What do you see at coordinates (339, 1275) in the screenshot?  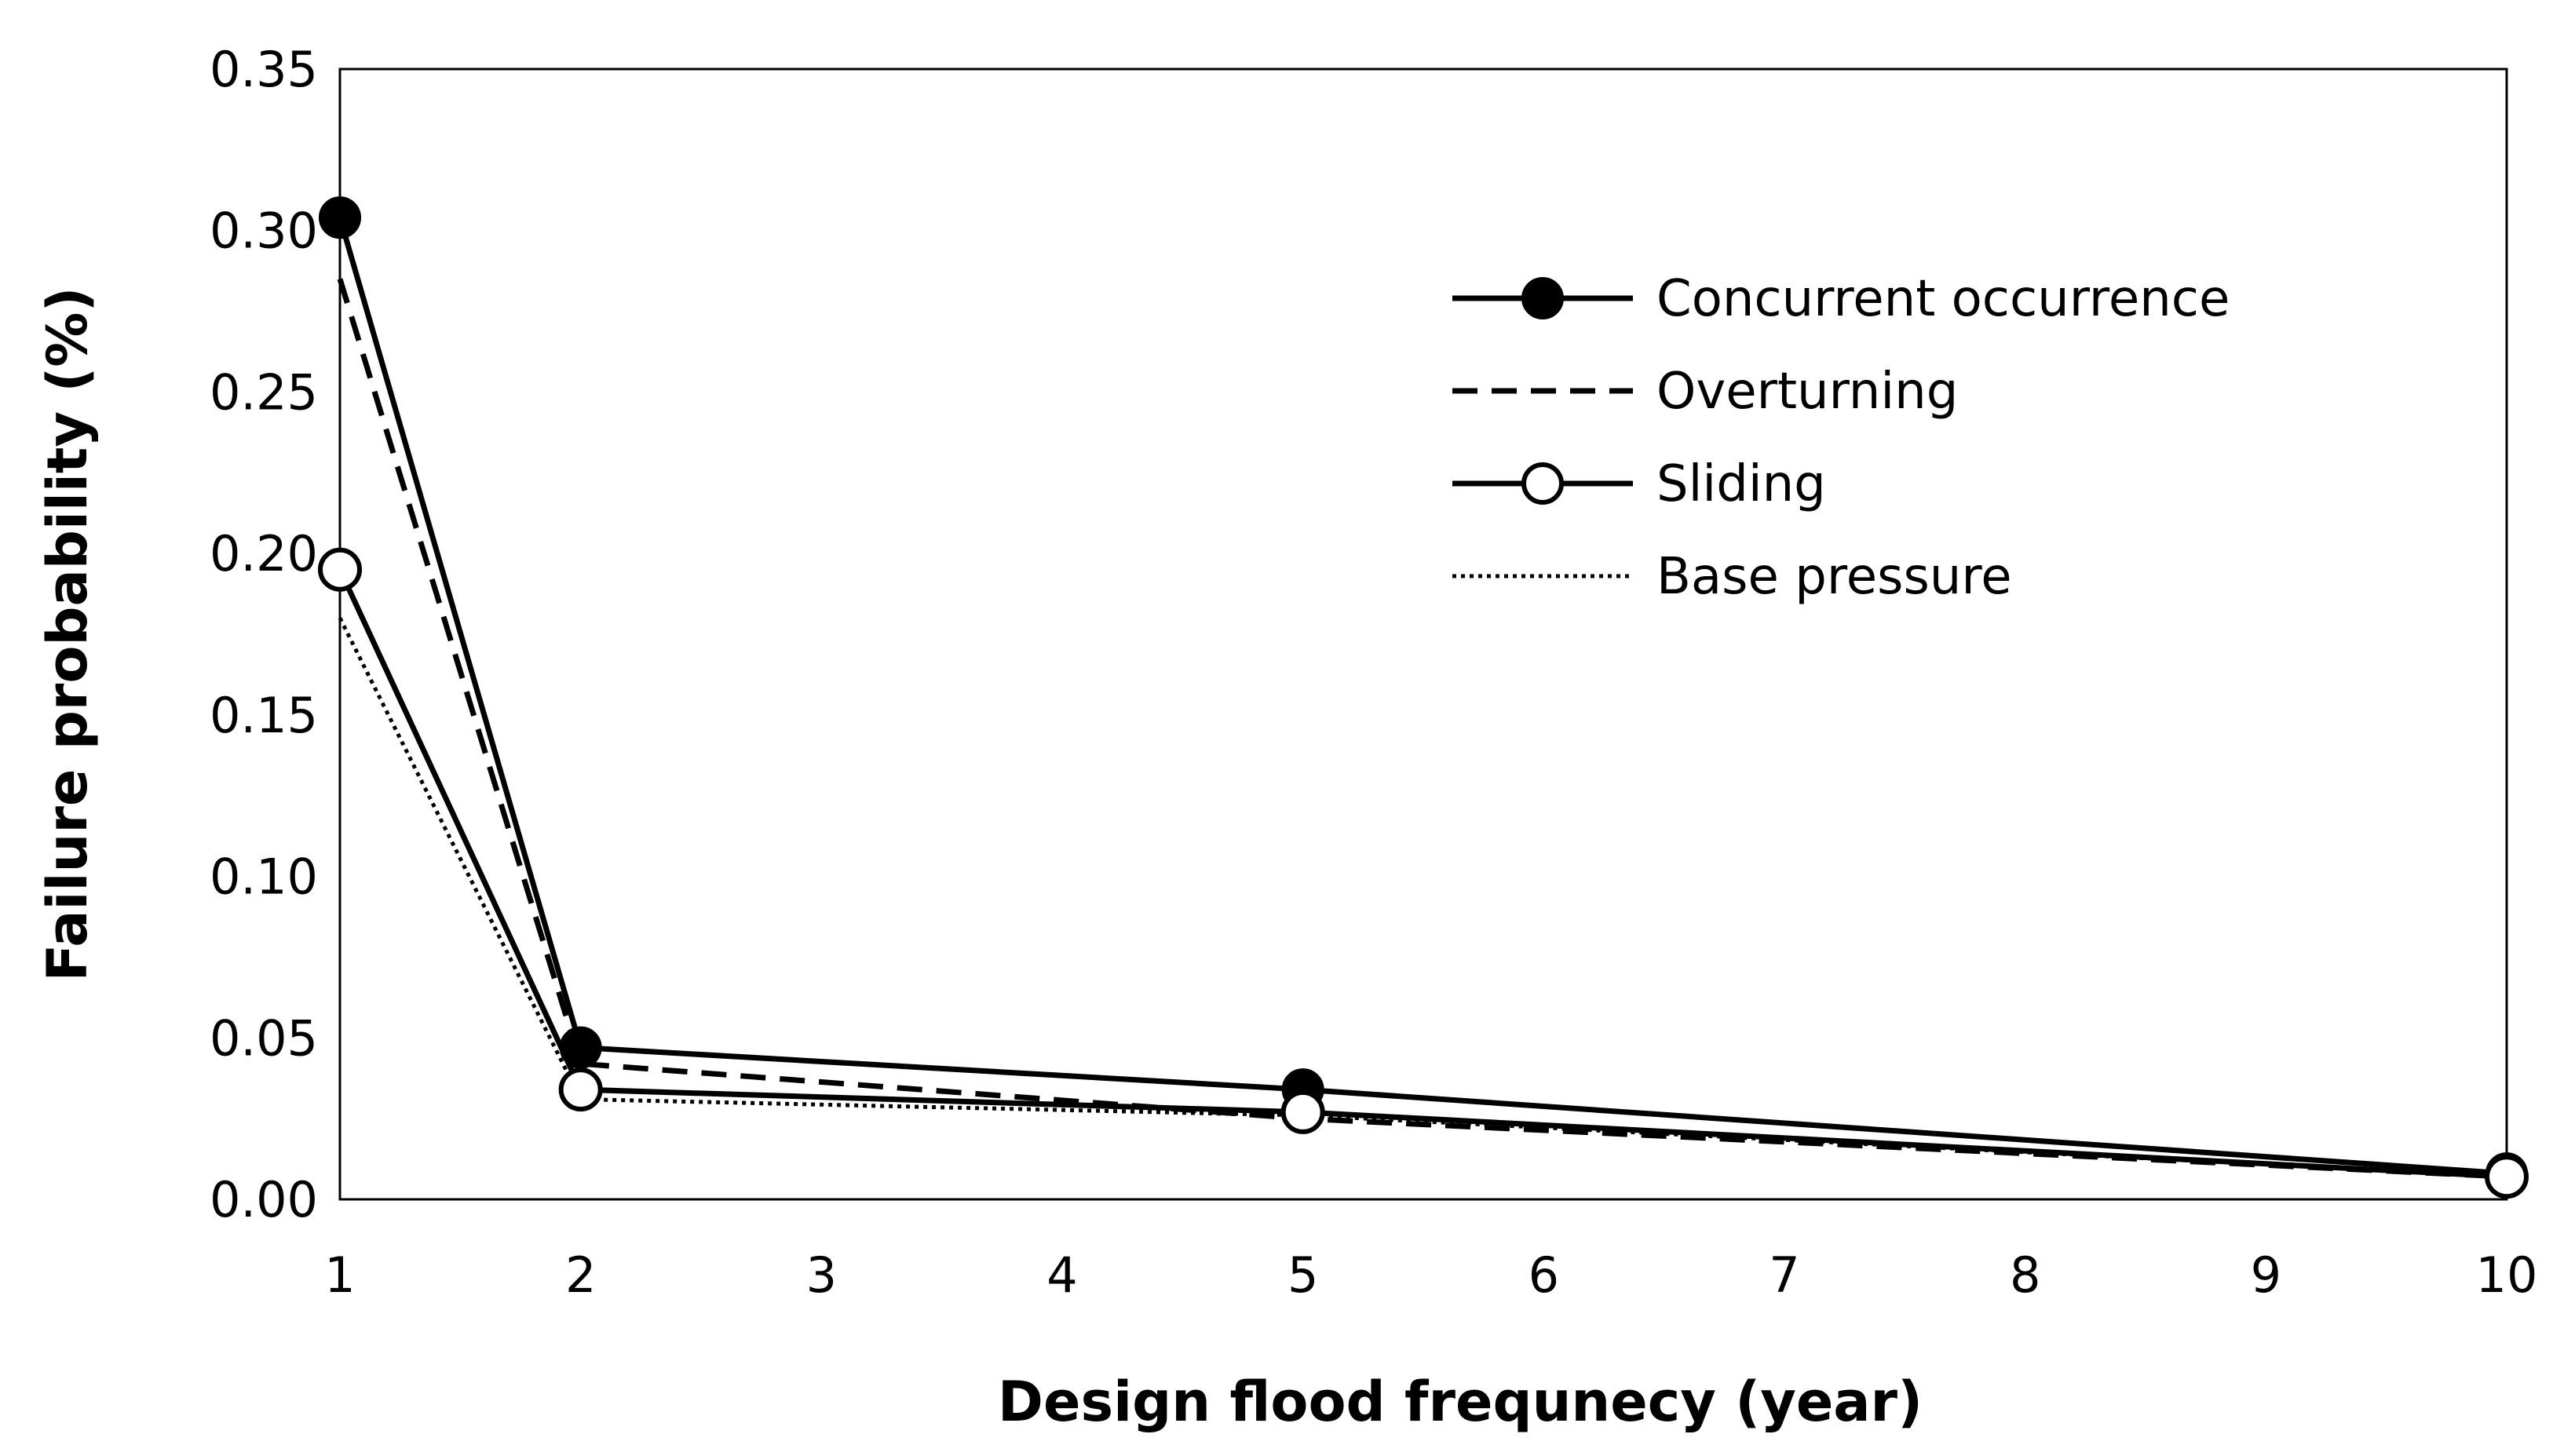 I see `x-tick-label: 1` at bounding box center [339, 1275].